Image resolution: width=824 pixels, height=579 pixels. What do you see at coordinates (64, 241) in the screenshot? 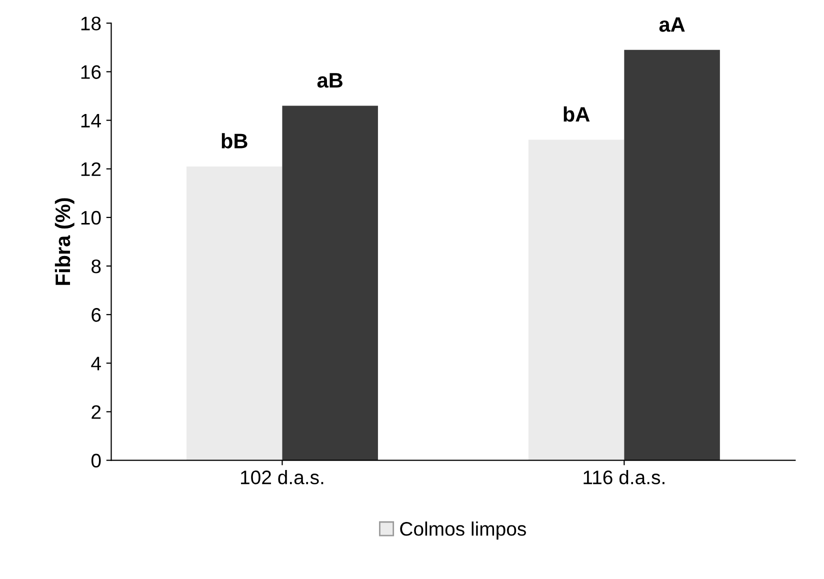
I see `y-axis-title: Fibra (%)` at bounding box center [64, 241].